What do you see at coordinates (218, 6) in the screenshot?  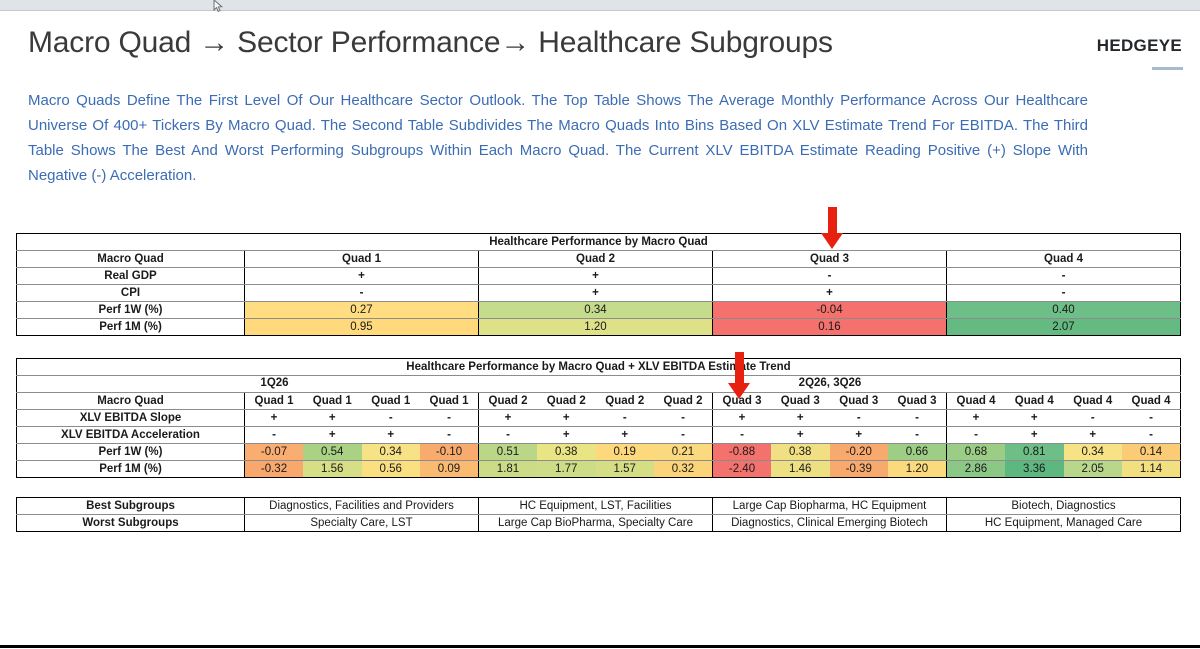 I see `mouse-cursor-icon` at bounding box center [218, 6].